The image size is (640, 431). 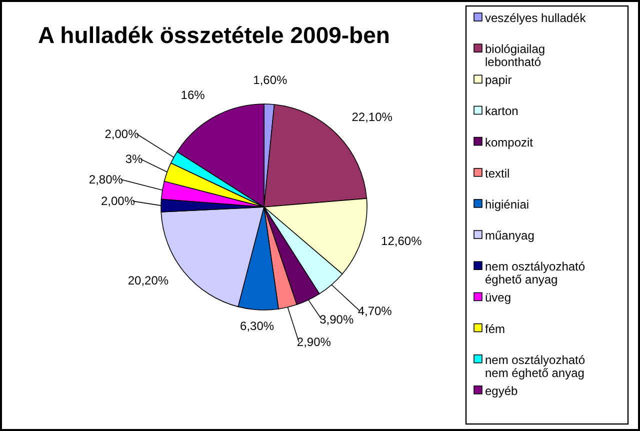 What do you see at coordinates (375, 311) in the screenshot?
I see `data-label: 4,70%` at bounding box center [375, 311].